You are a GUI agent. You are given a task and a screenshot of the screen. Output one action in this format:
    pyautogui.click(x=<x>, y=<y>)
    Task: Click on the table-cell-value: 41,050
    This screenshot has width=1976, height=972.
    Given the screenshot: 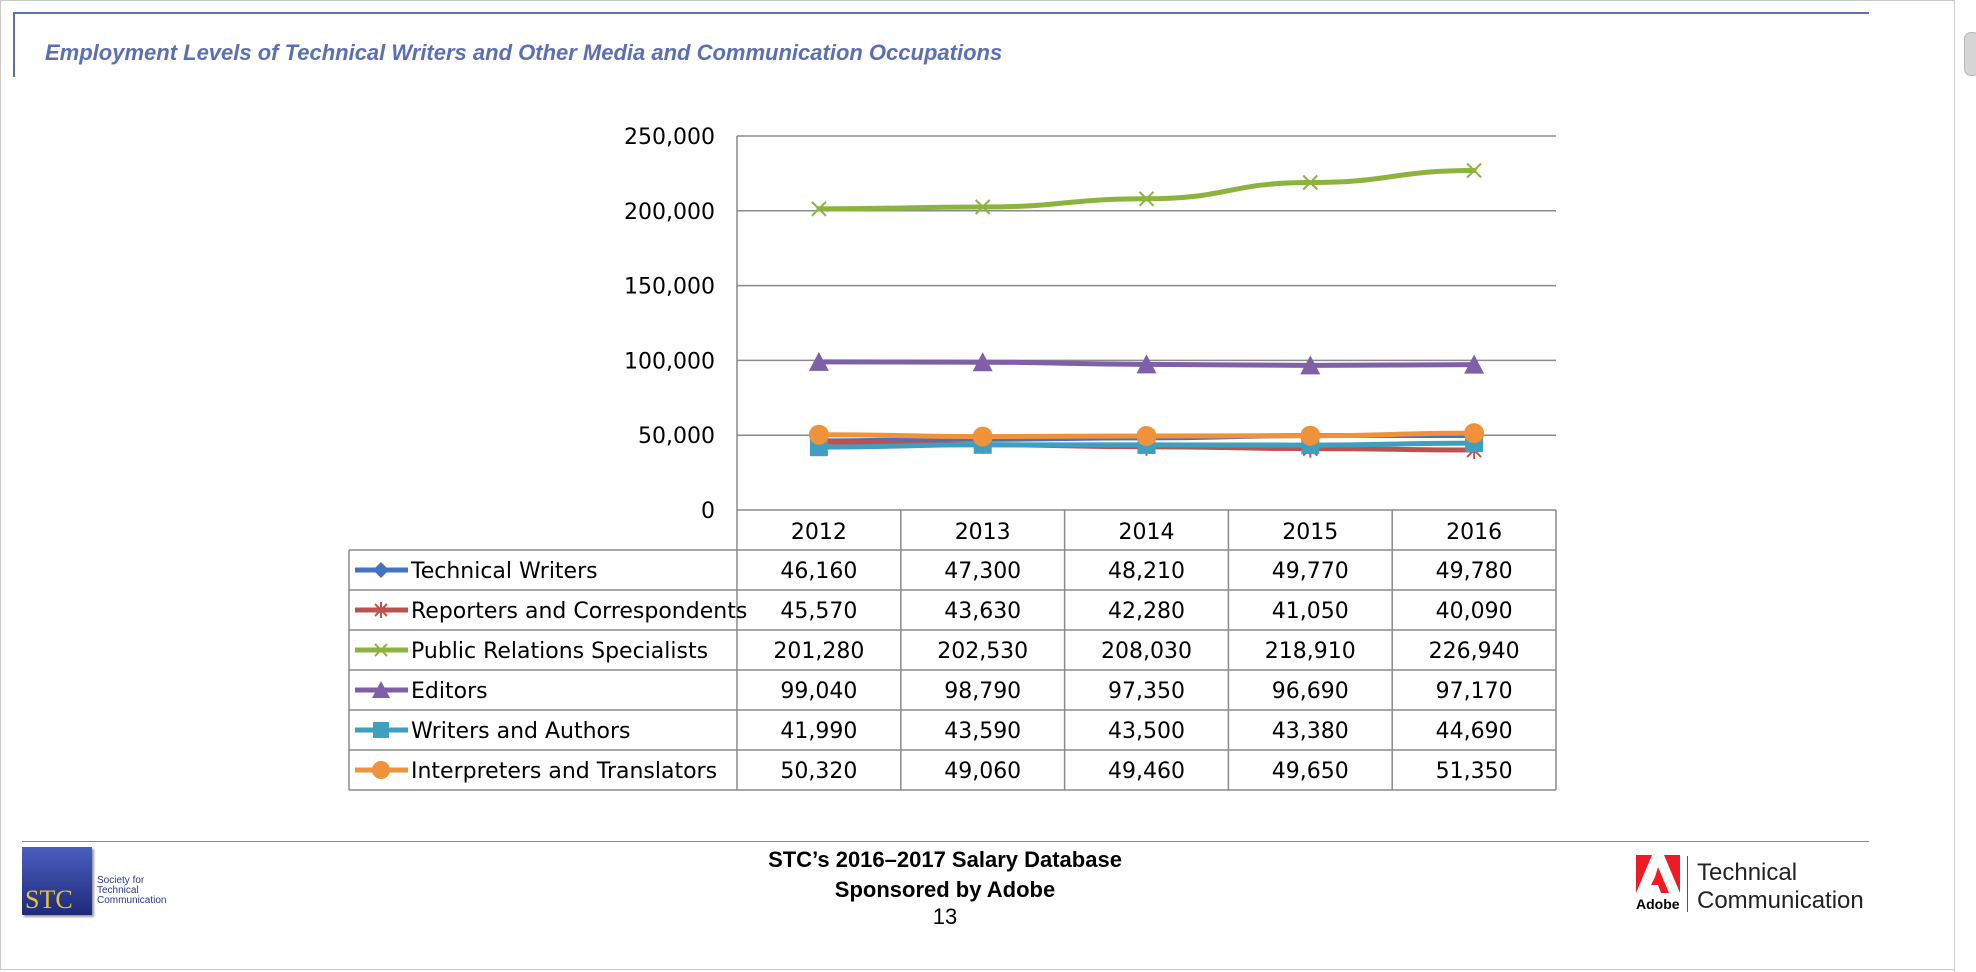 What is the action you would take?
    pyautogui.click(x=1310, y=611)
    